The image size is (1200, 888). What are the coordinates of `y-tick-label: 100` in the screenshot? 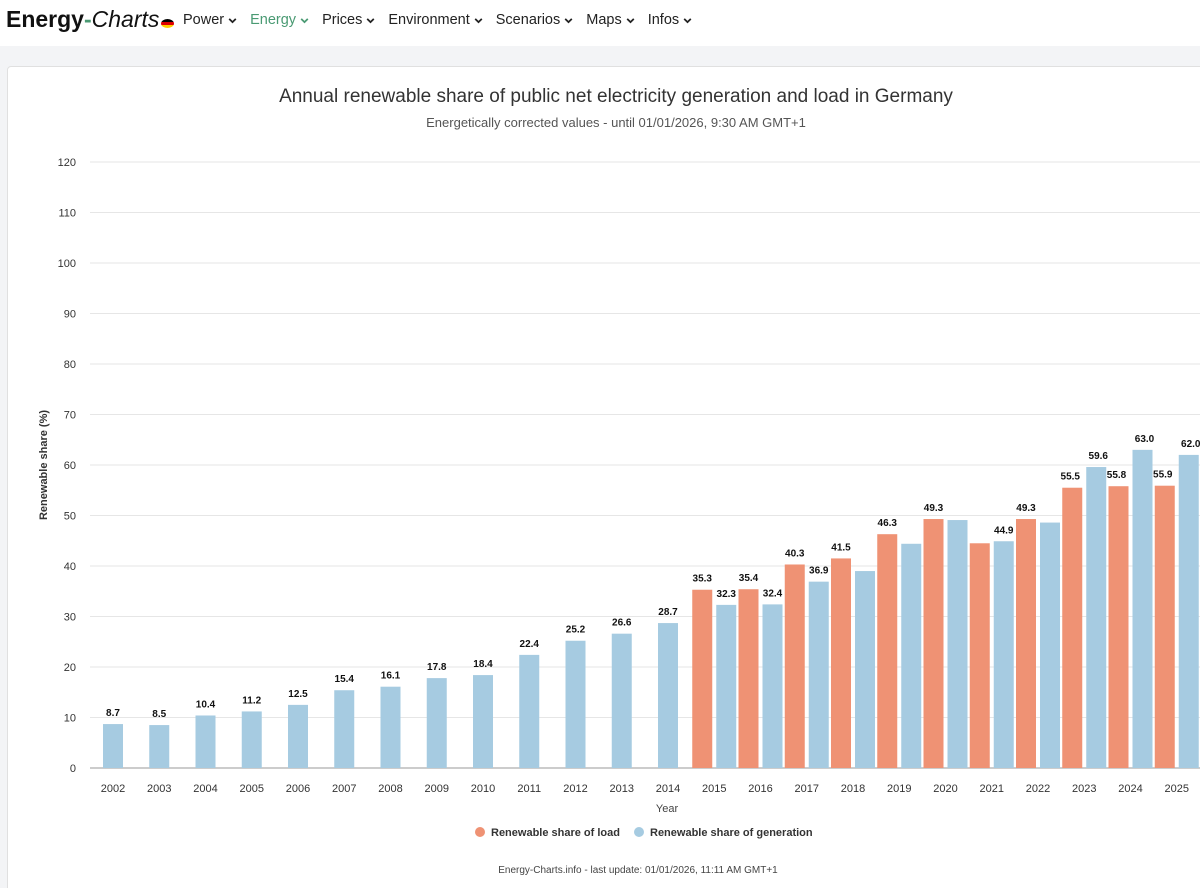 It's located at (67, 264).